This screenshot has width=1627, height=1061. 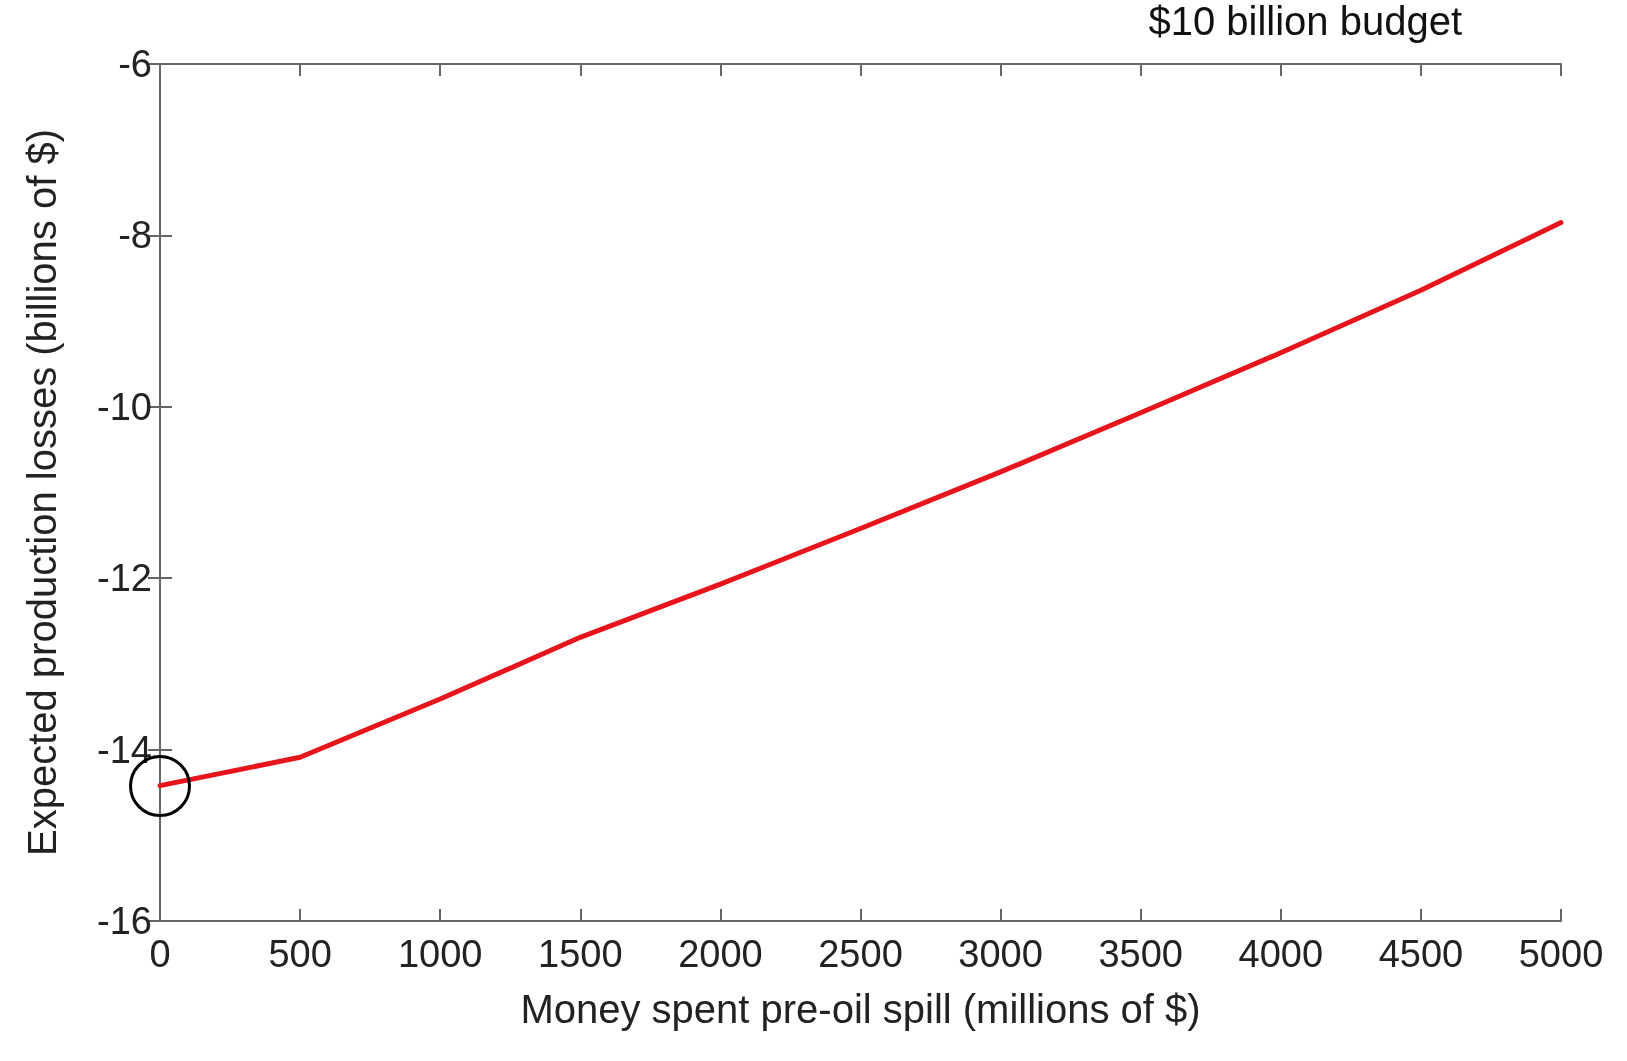 What do you see at coordinates (1000, 954) in the screenshot?
I see `x-tick-label: 3000` at bounding box center [1000, 954].